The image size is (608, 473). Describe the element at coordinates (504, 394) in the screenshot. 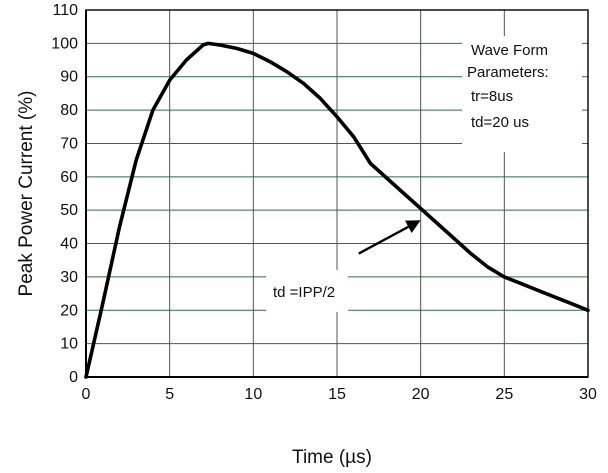

I see `x-tick-label-25: 25` at that location.